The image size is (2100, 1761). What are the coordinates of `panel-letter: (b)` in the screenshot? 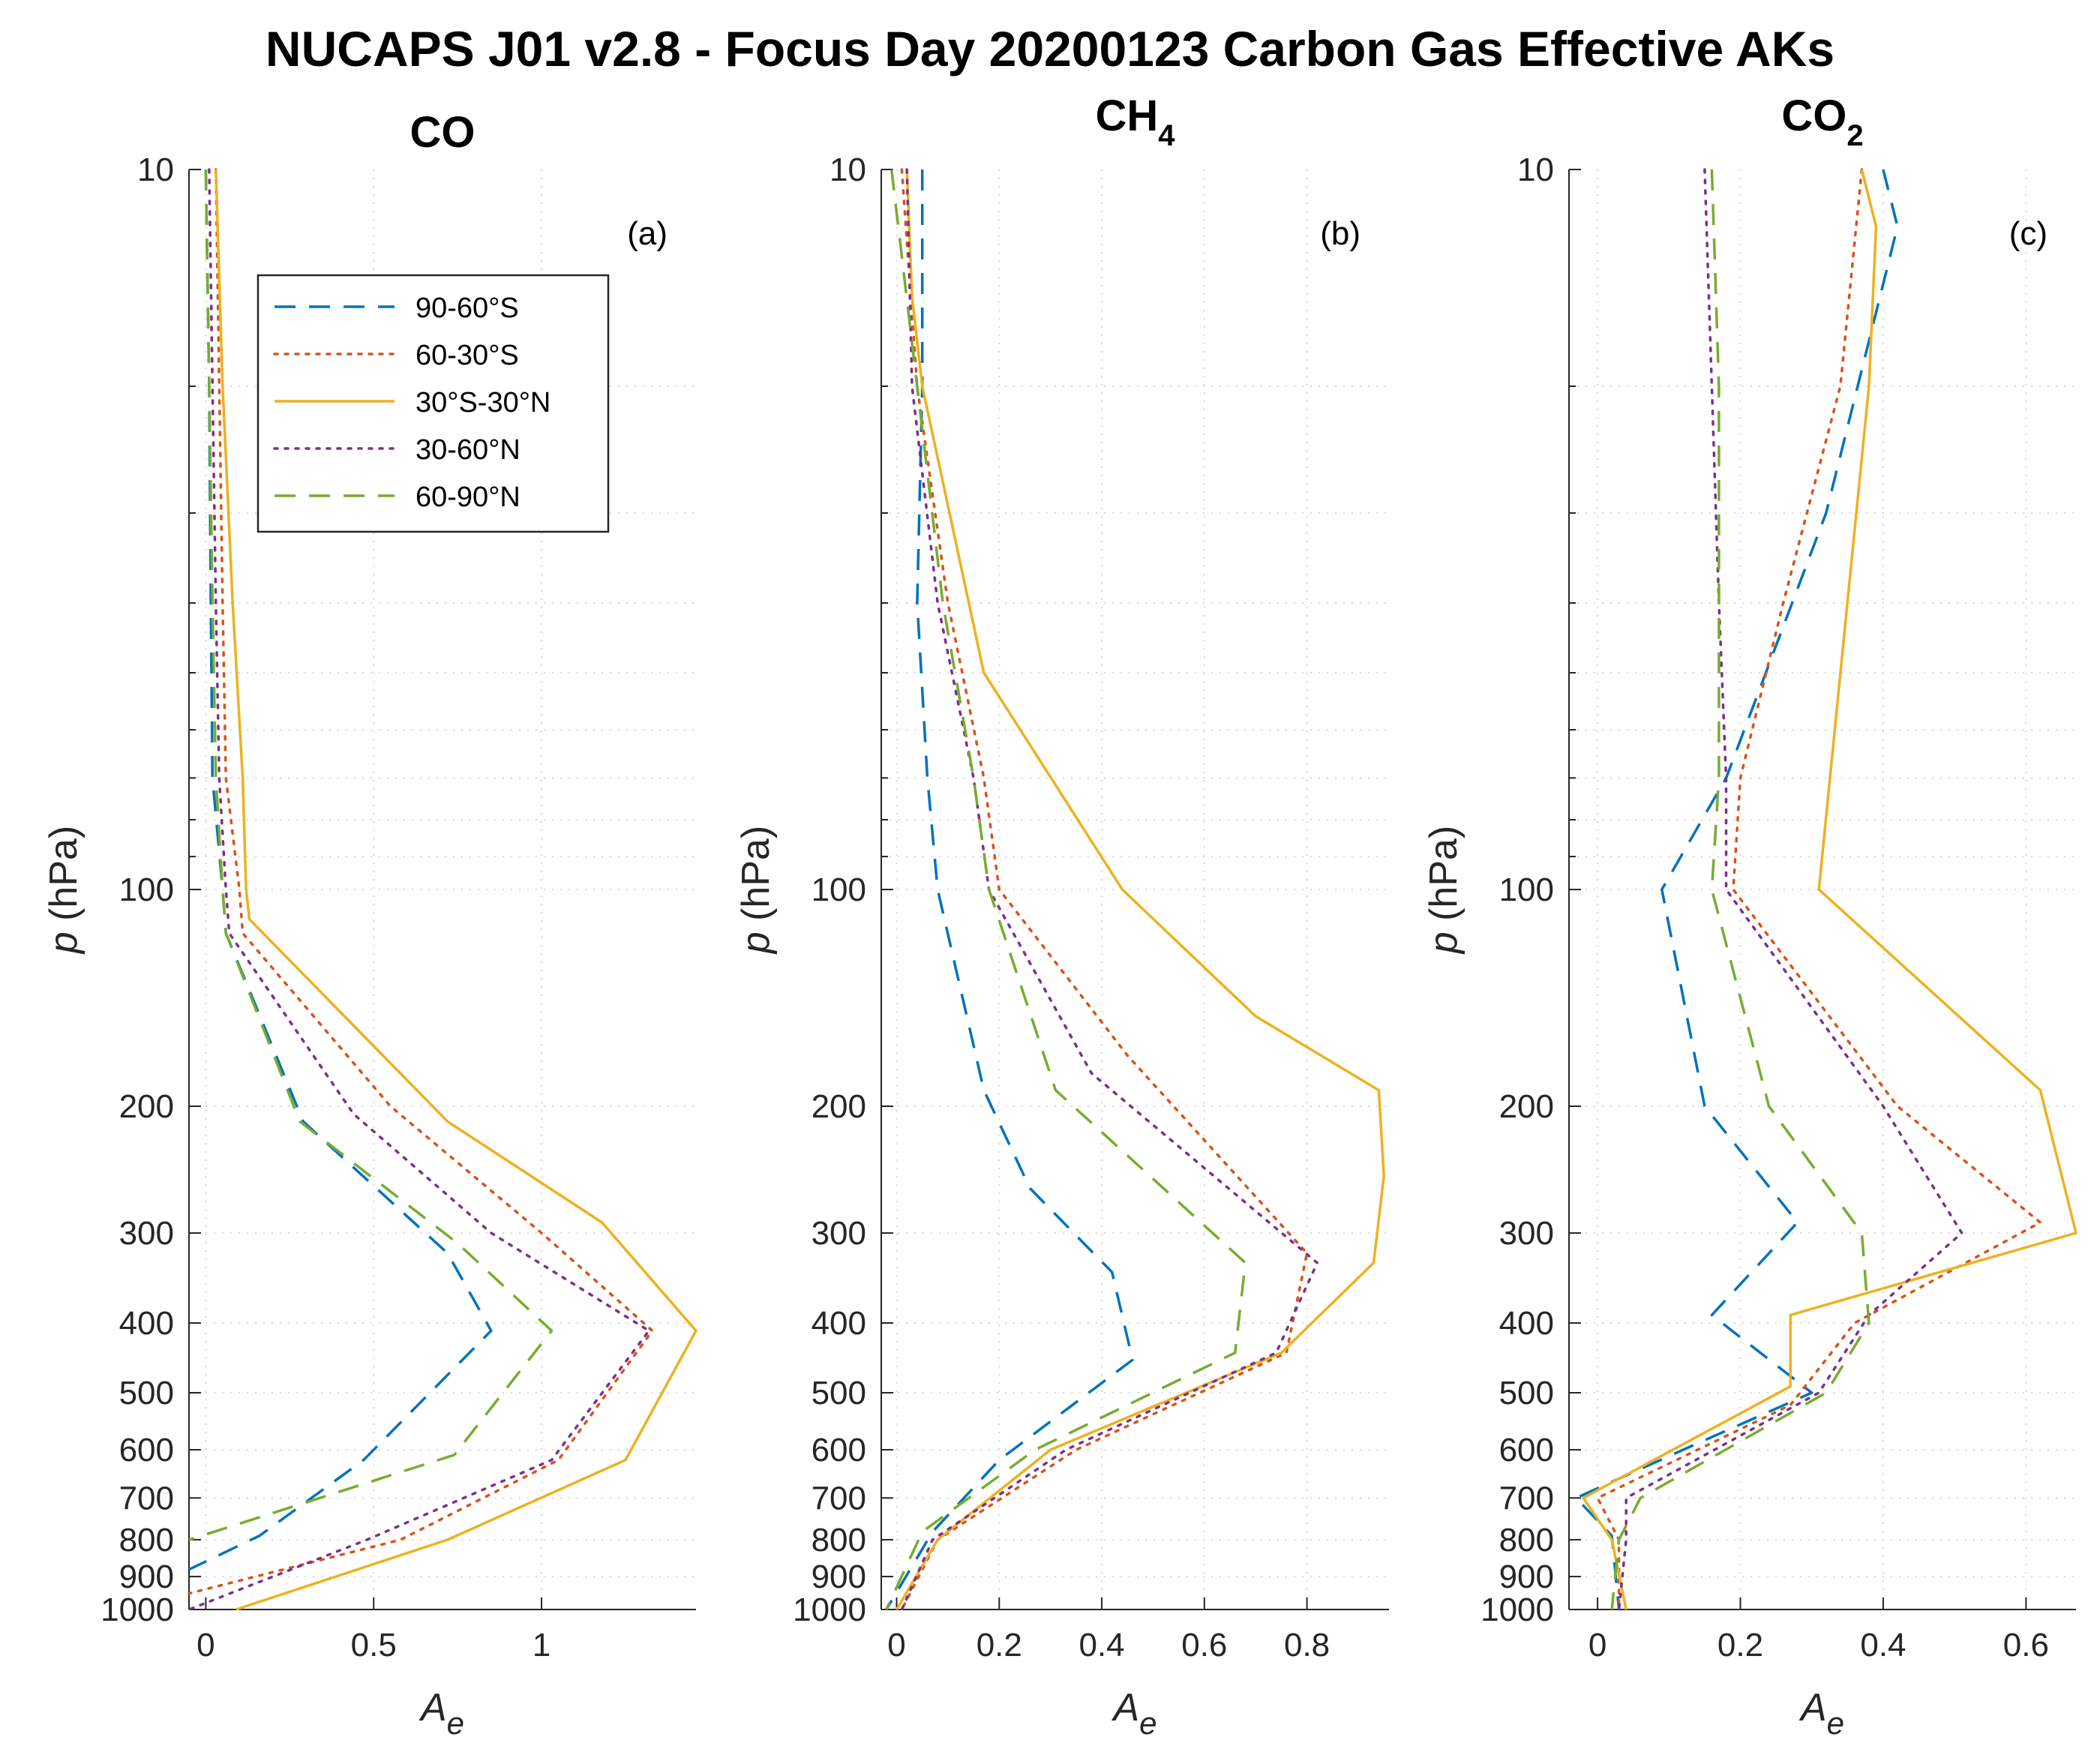 It's located at (1340, 233).